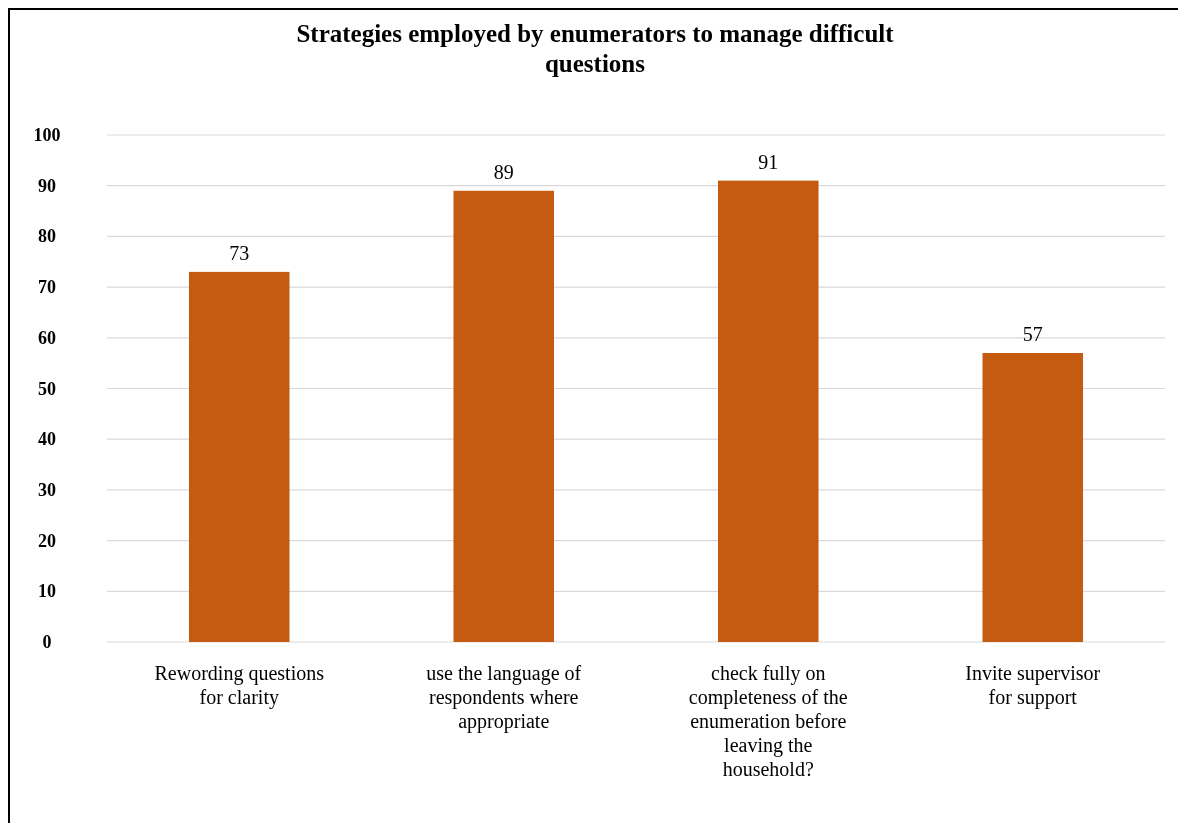 The image size is (1178, 823). What do you see at coordinates (1032, 334) in the screenshot?
I see `data-label: 57` at bounding box center [1032, 334].